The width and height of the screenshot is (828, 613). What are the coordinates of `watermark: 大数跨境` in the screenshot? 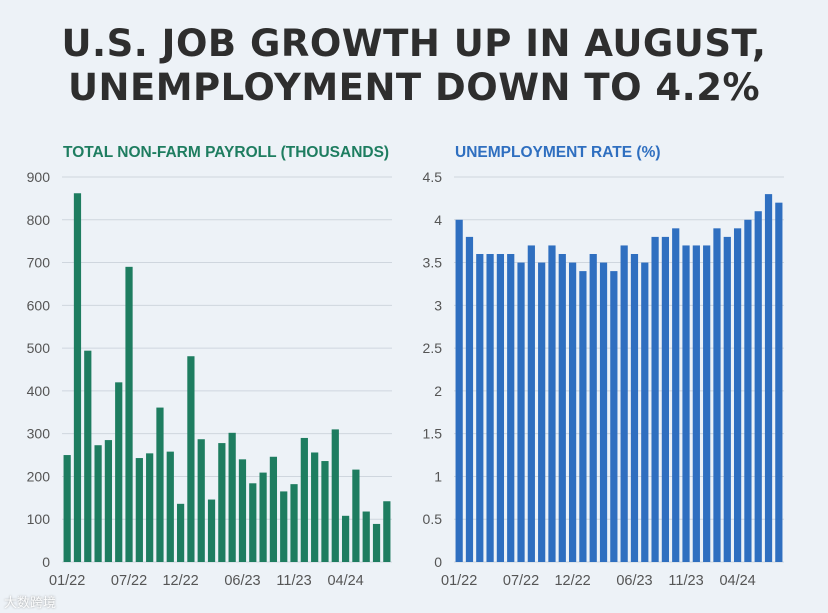 It's located at (30, 603).